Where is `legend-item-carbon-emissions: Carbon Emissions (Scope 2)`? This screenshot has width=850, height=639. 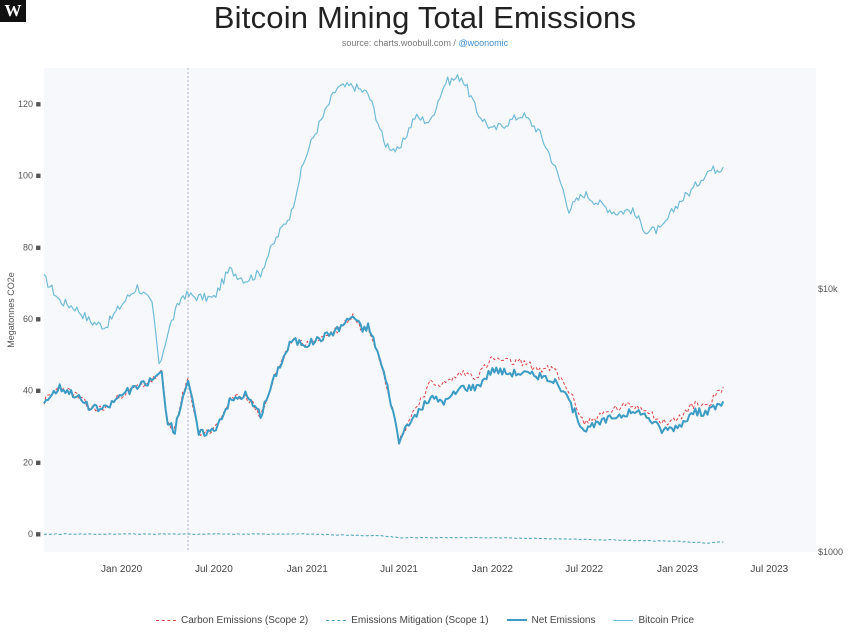 legend-item-carbon-emissions: Carbon Emissions (Scope 2) is located at coordinates (232, 620).